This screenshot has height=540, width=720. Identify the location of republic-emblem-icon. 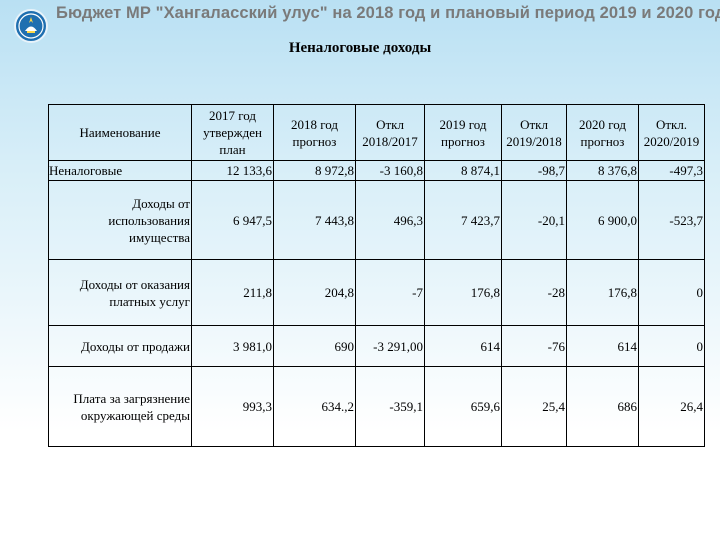
(31, 26).